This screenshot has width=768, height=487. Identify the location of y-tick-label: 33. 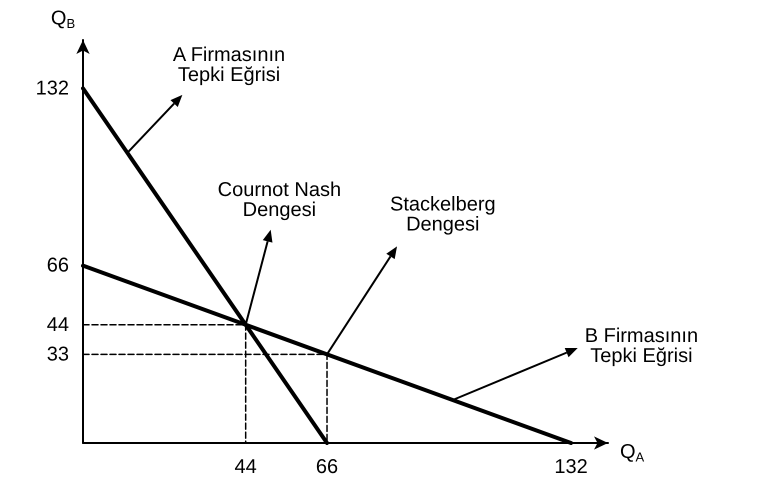
(57, 354).